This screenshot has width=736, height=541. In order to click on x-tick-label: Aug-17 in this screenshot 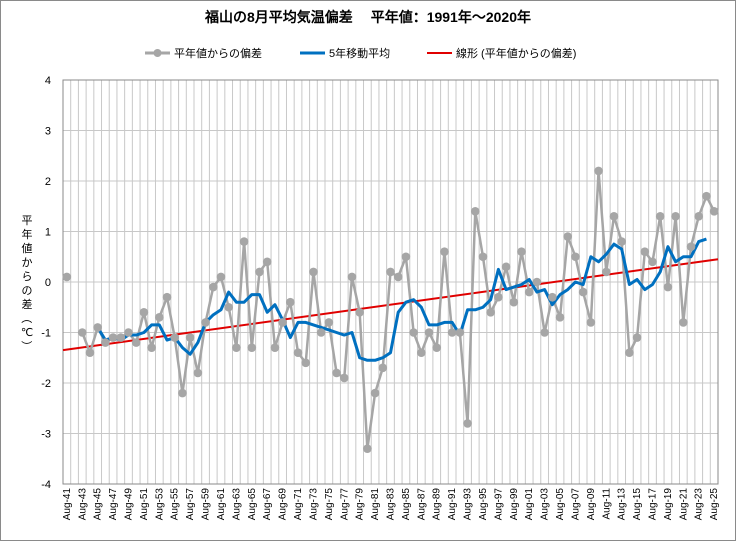, I will do `click(653, 504)`.